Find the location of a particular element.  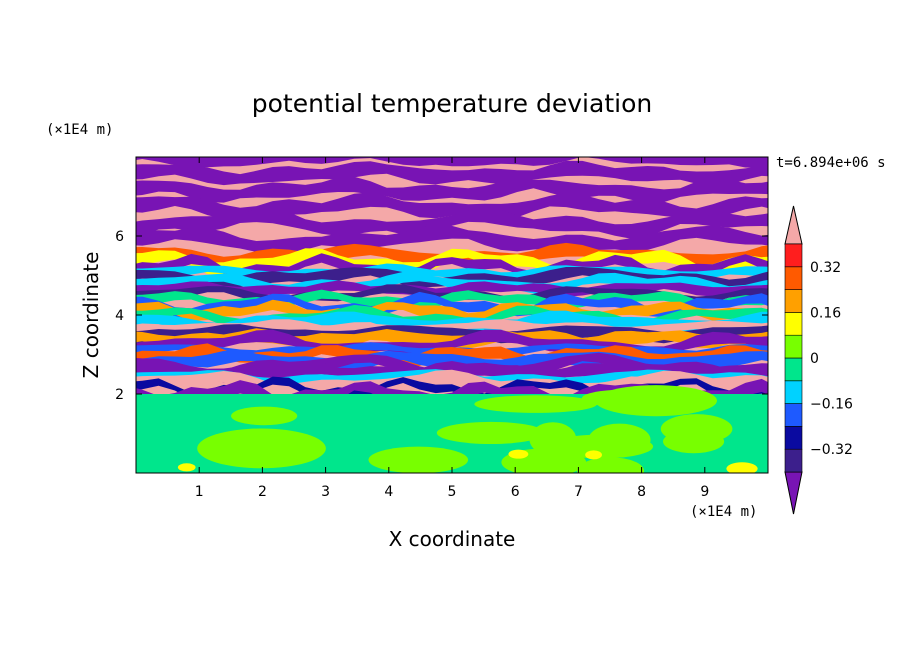

colorbar: 0.32 0.16 0 −0.16 −0.32 is located at coordinates (818, 360).